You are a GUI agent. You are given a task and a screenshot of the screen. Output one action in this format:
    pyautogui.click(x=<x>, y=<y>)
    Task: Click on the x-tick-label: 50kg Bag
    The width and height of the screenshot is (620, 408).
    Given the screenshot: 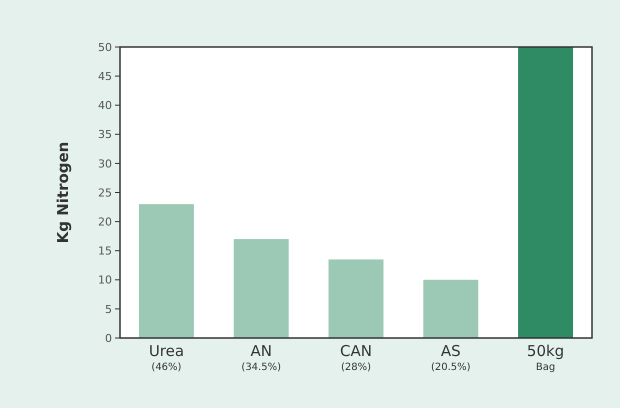 What is the action you would take?
    pyautogui.click(x=545, y=357)
    